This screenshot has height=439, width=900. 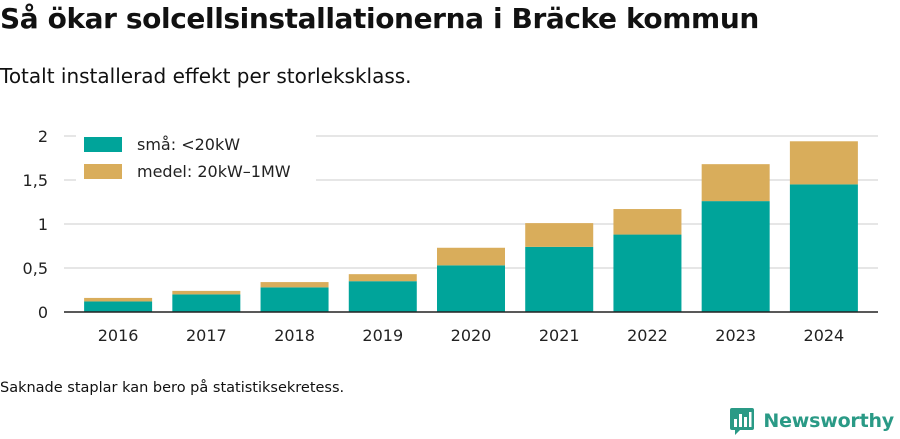 I want to click on x-tick-label: 2022, so click(x=647, y=335).